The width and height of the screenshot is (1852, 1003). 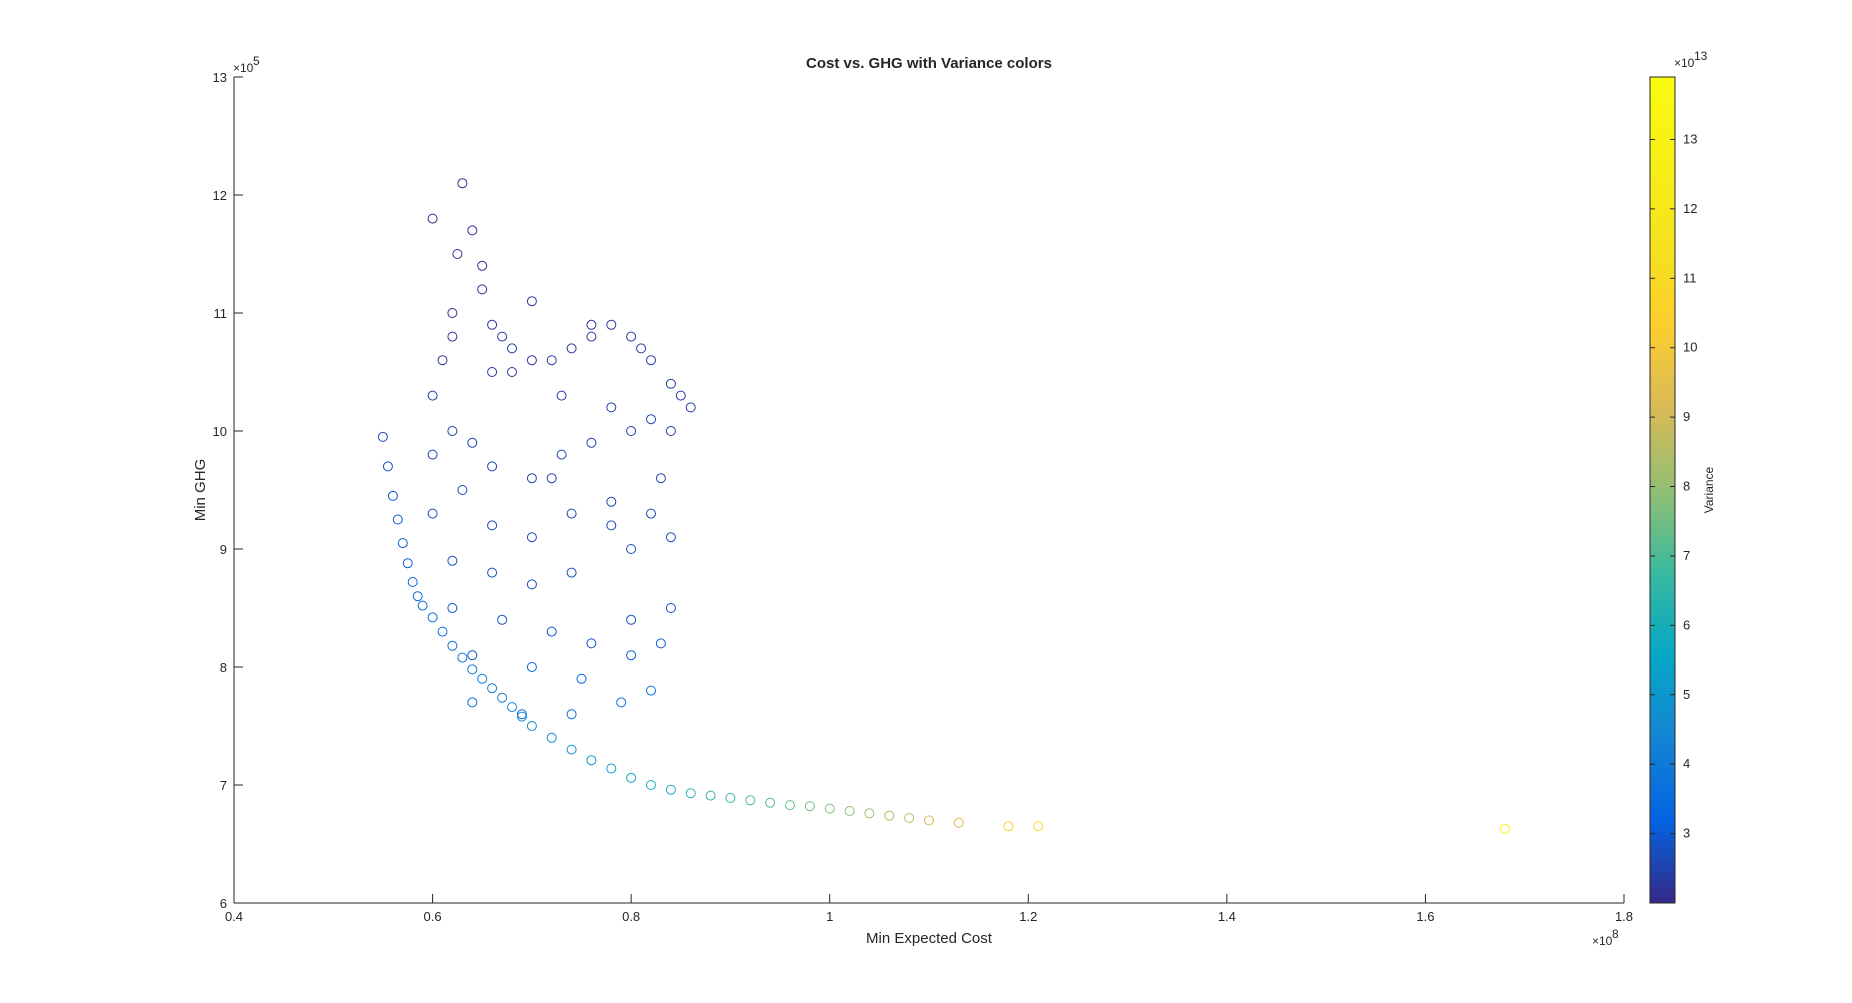 I want to click on x-axis-exponent-base: ×10, so click(x=1602, y=941).